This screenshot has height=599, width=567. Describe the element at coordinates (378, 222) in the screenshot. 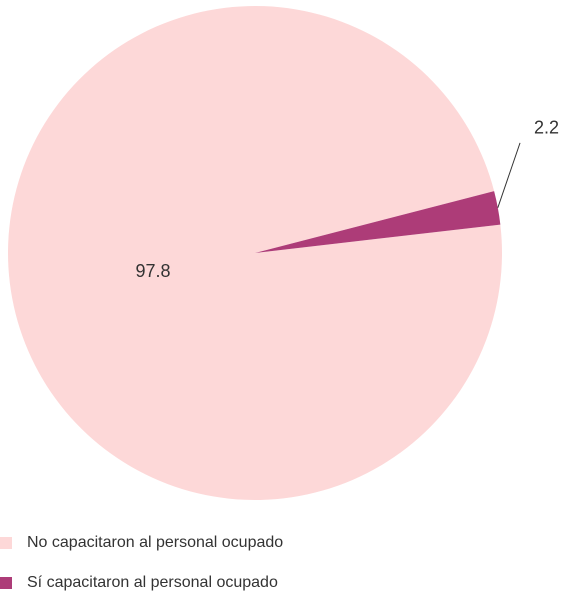

I see `pie-slice` at that location.